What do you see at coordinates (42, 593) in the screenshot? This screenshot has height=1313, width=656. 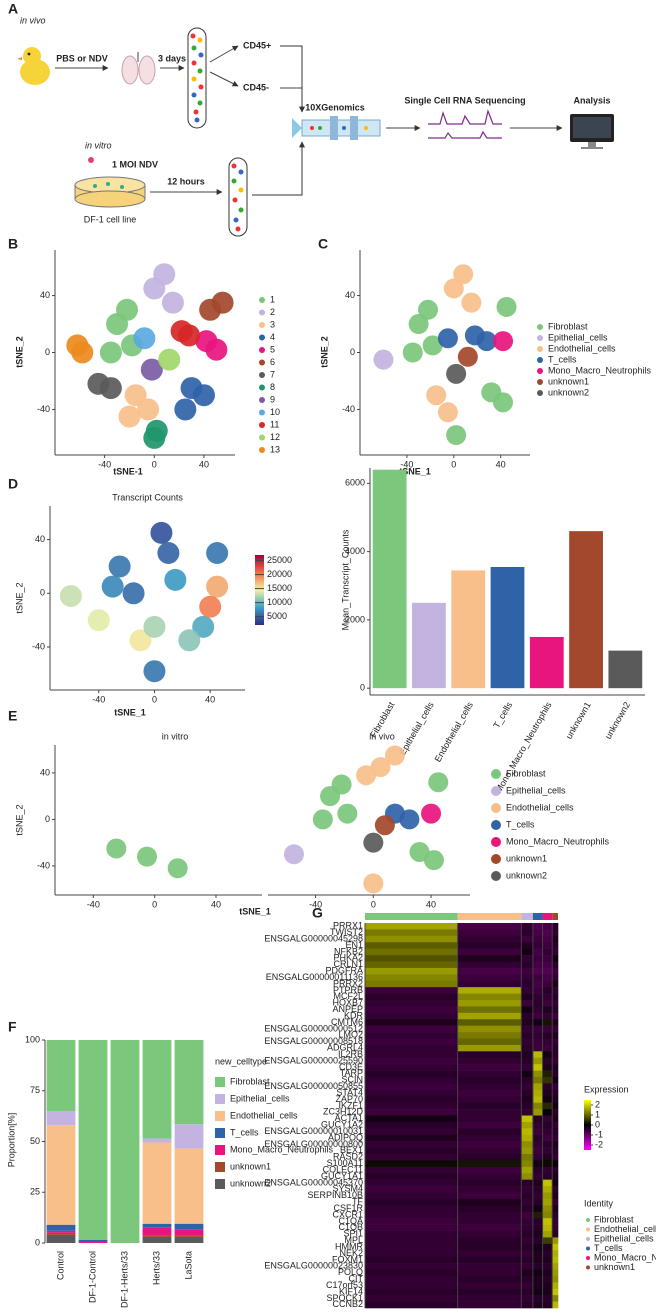 I see `y-tick-label: 0` at bounding box center [42, 593].